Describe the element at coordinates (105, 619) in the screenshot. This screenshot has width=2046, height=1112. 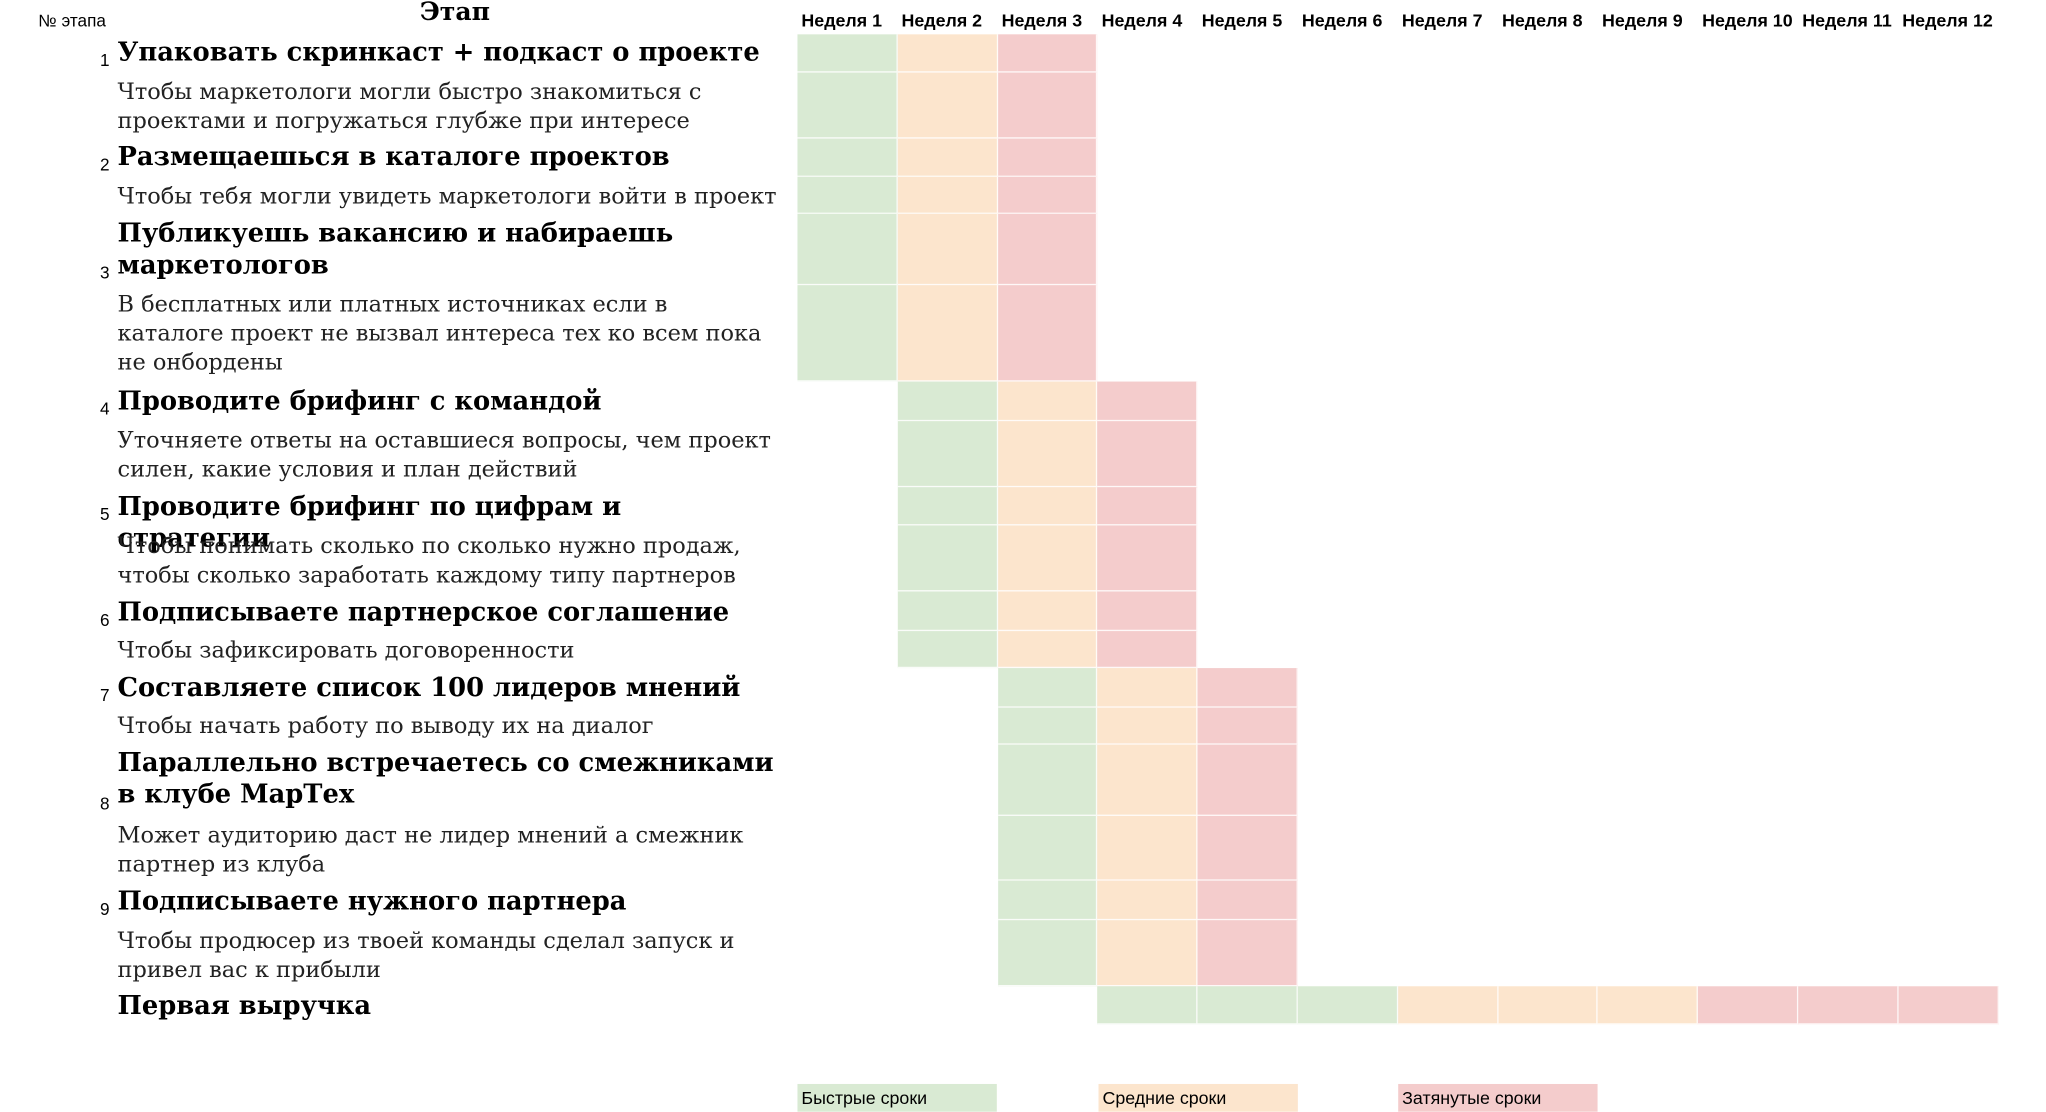
I see `stage-number-6: 6` at that location.